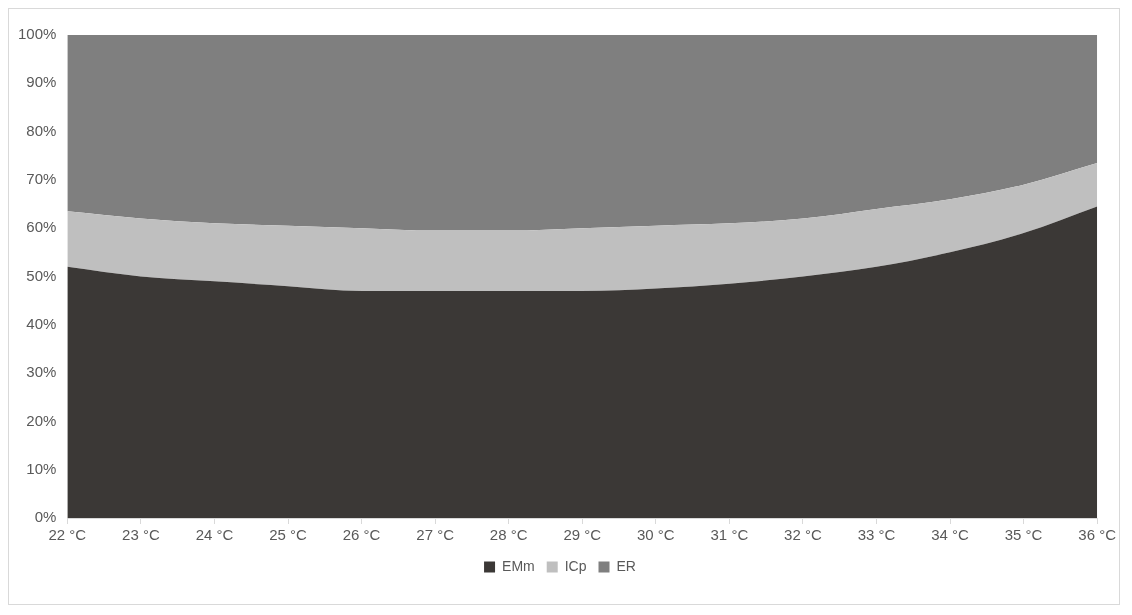  Describe the element at coordinates (214, 535) in the screenshot. I see `x-tick-label: 24 °C` at that location.